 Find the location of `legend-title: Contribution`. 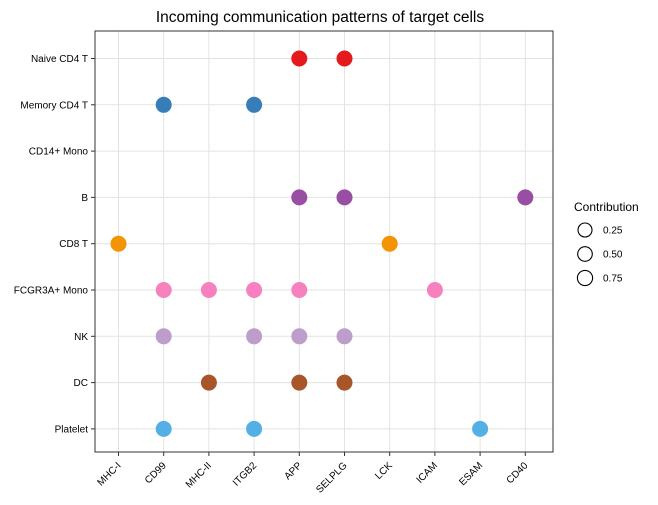

legend-title: Contribution is located at coordinates (606, 207).